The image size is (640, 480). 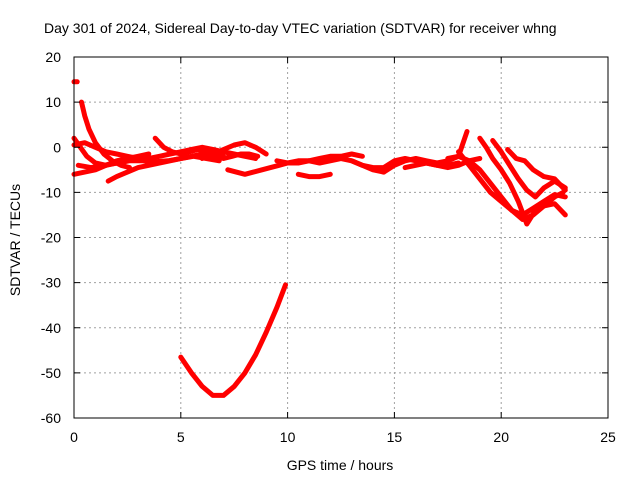 I want to click on y-tick-label: -20, so click(x=51, y=238).